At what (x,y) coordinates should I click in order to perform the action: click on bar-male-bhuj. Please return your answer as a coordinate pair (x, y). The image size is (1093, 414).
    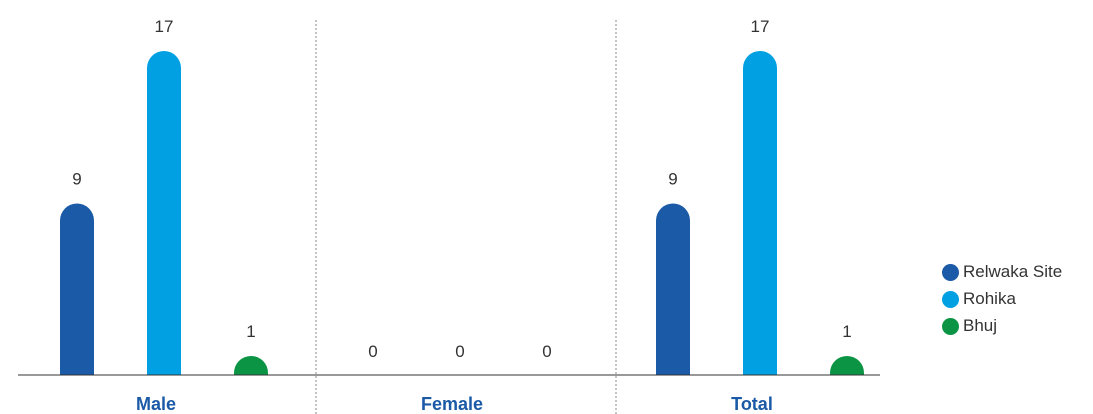
    Looking at the image, I should click on (251, 365).